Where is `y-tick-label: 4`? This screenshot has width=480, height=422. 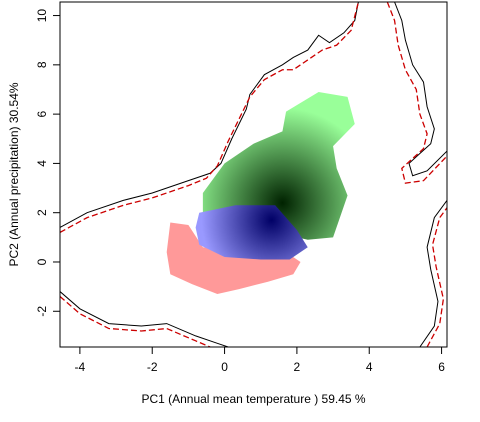
y-tick-label: 4 is located at coordinates (42, 163).